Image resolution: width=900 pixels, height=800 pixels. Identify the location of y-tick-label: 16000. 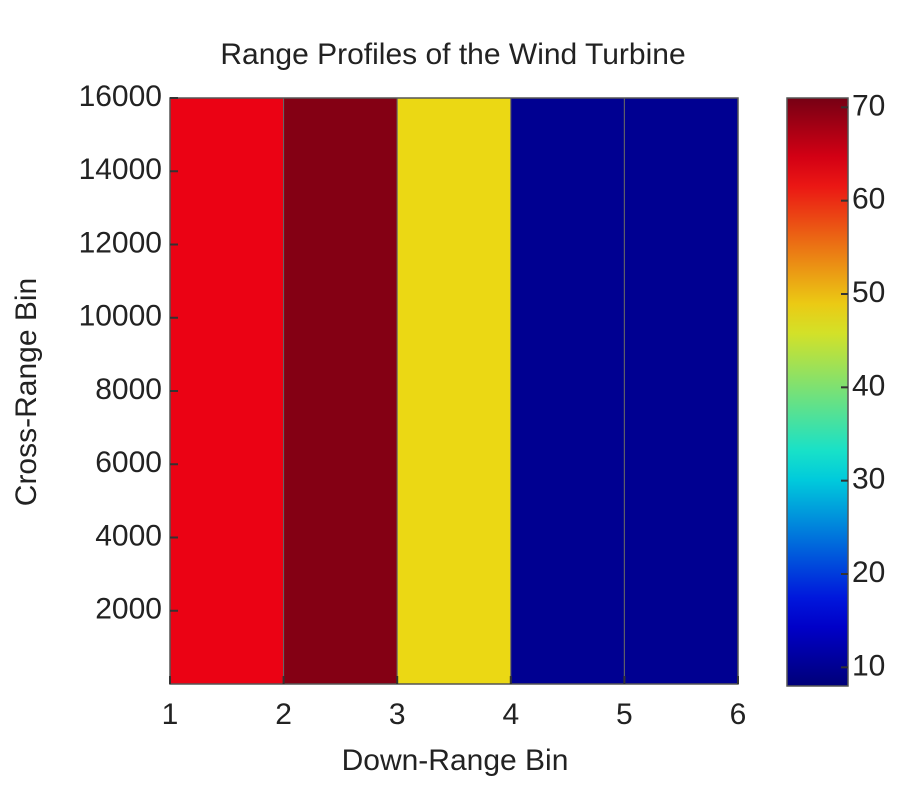
(120, 96).